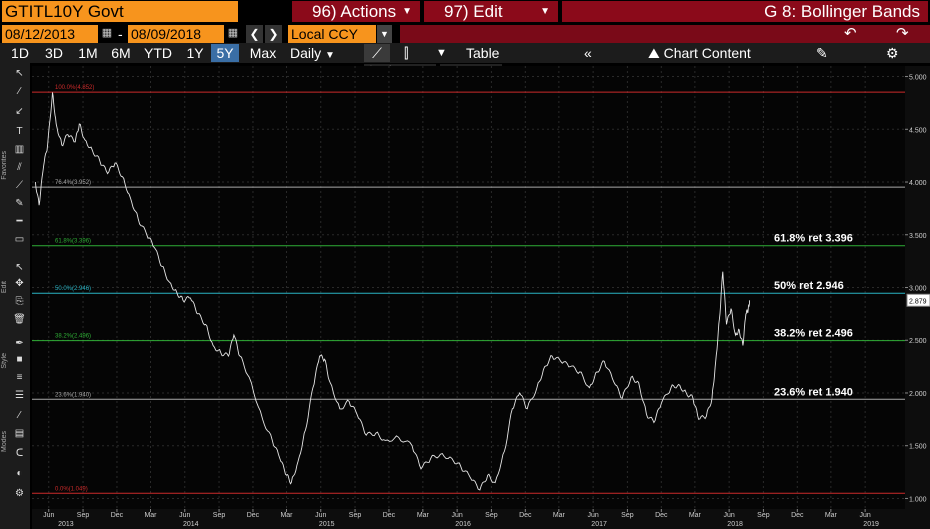 The image size is (930, 529). I want to click on fib-retracement-label: 61.8% ret 3.396, so click(813, 239).